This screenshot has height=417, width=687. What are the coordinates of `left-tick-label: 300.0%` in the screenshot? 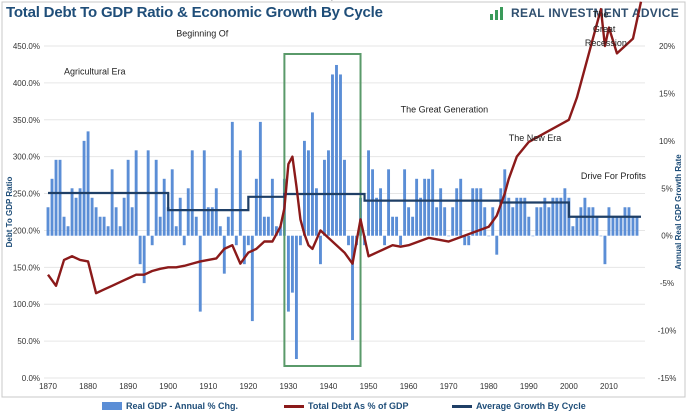 It's located at (26, 157).